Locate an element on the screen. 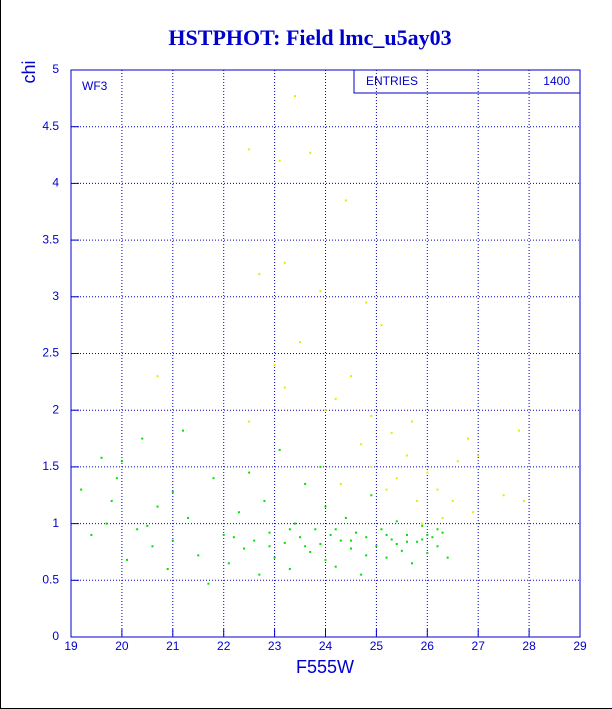 The height and width of the screenshot is (709, 612). x-tick-label: 24 is located at coordinates (326, 646).